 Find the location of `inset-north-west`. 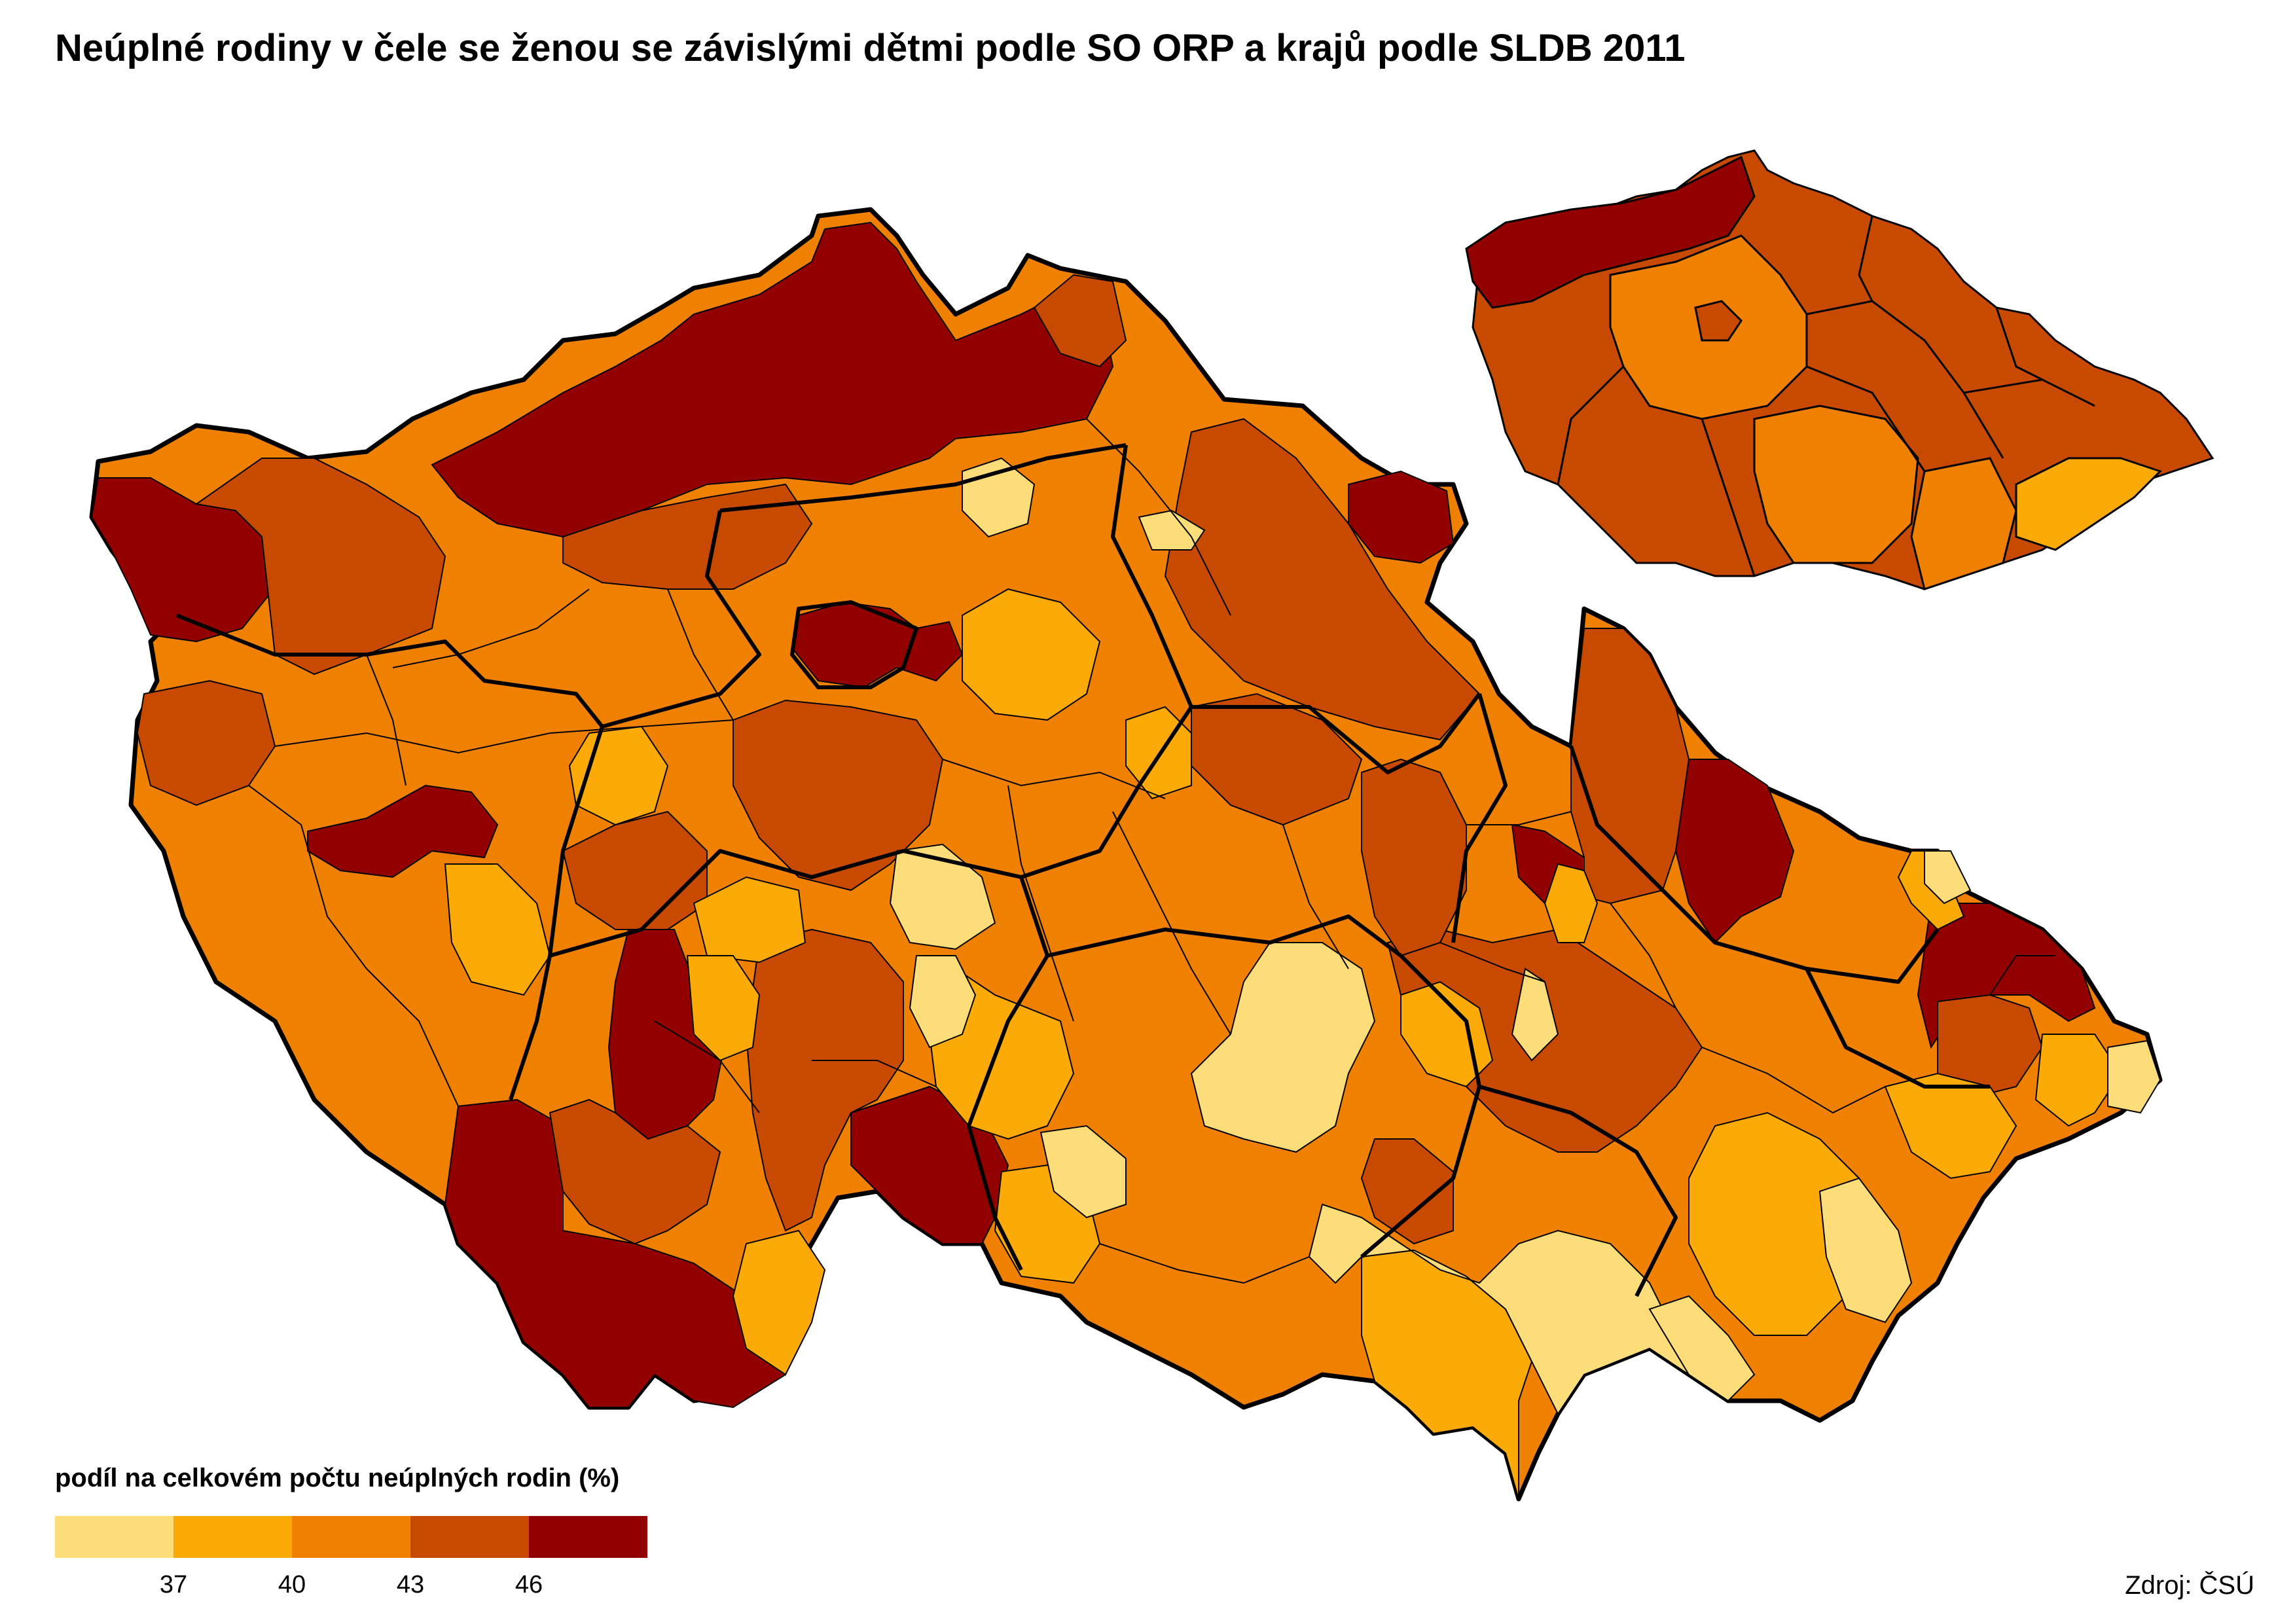

inset-north-west is located at coordinates (1610, 232).